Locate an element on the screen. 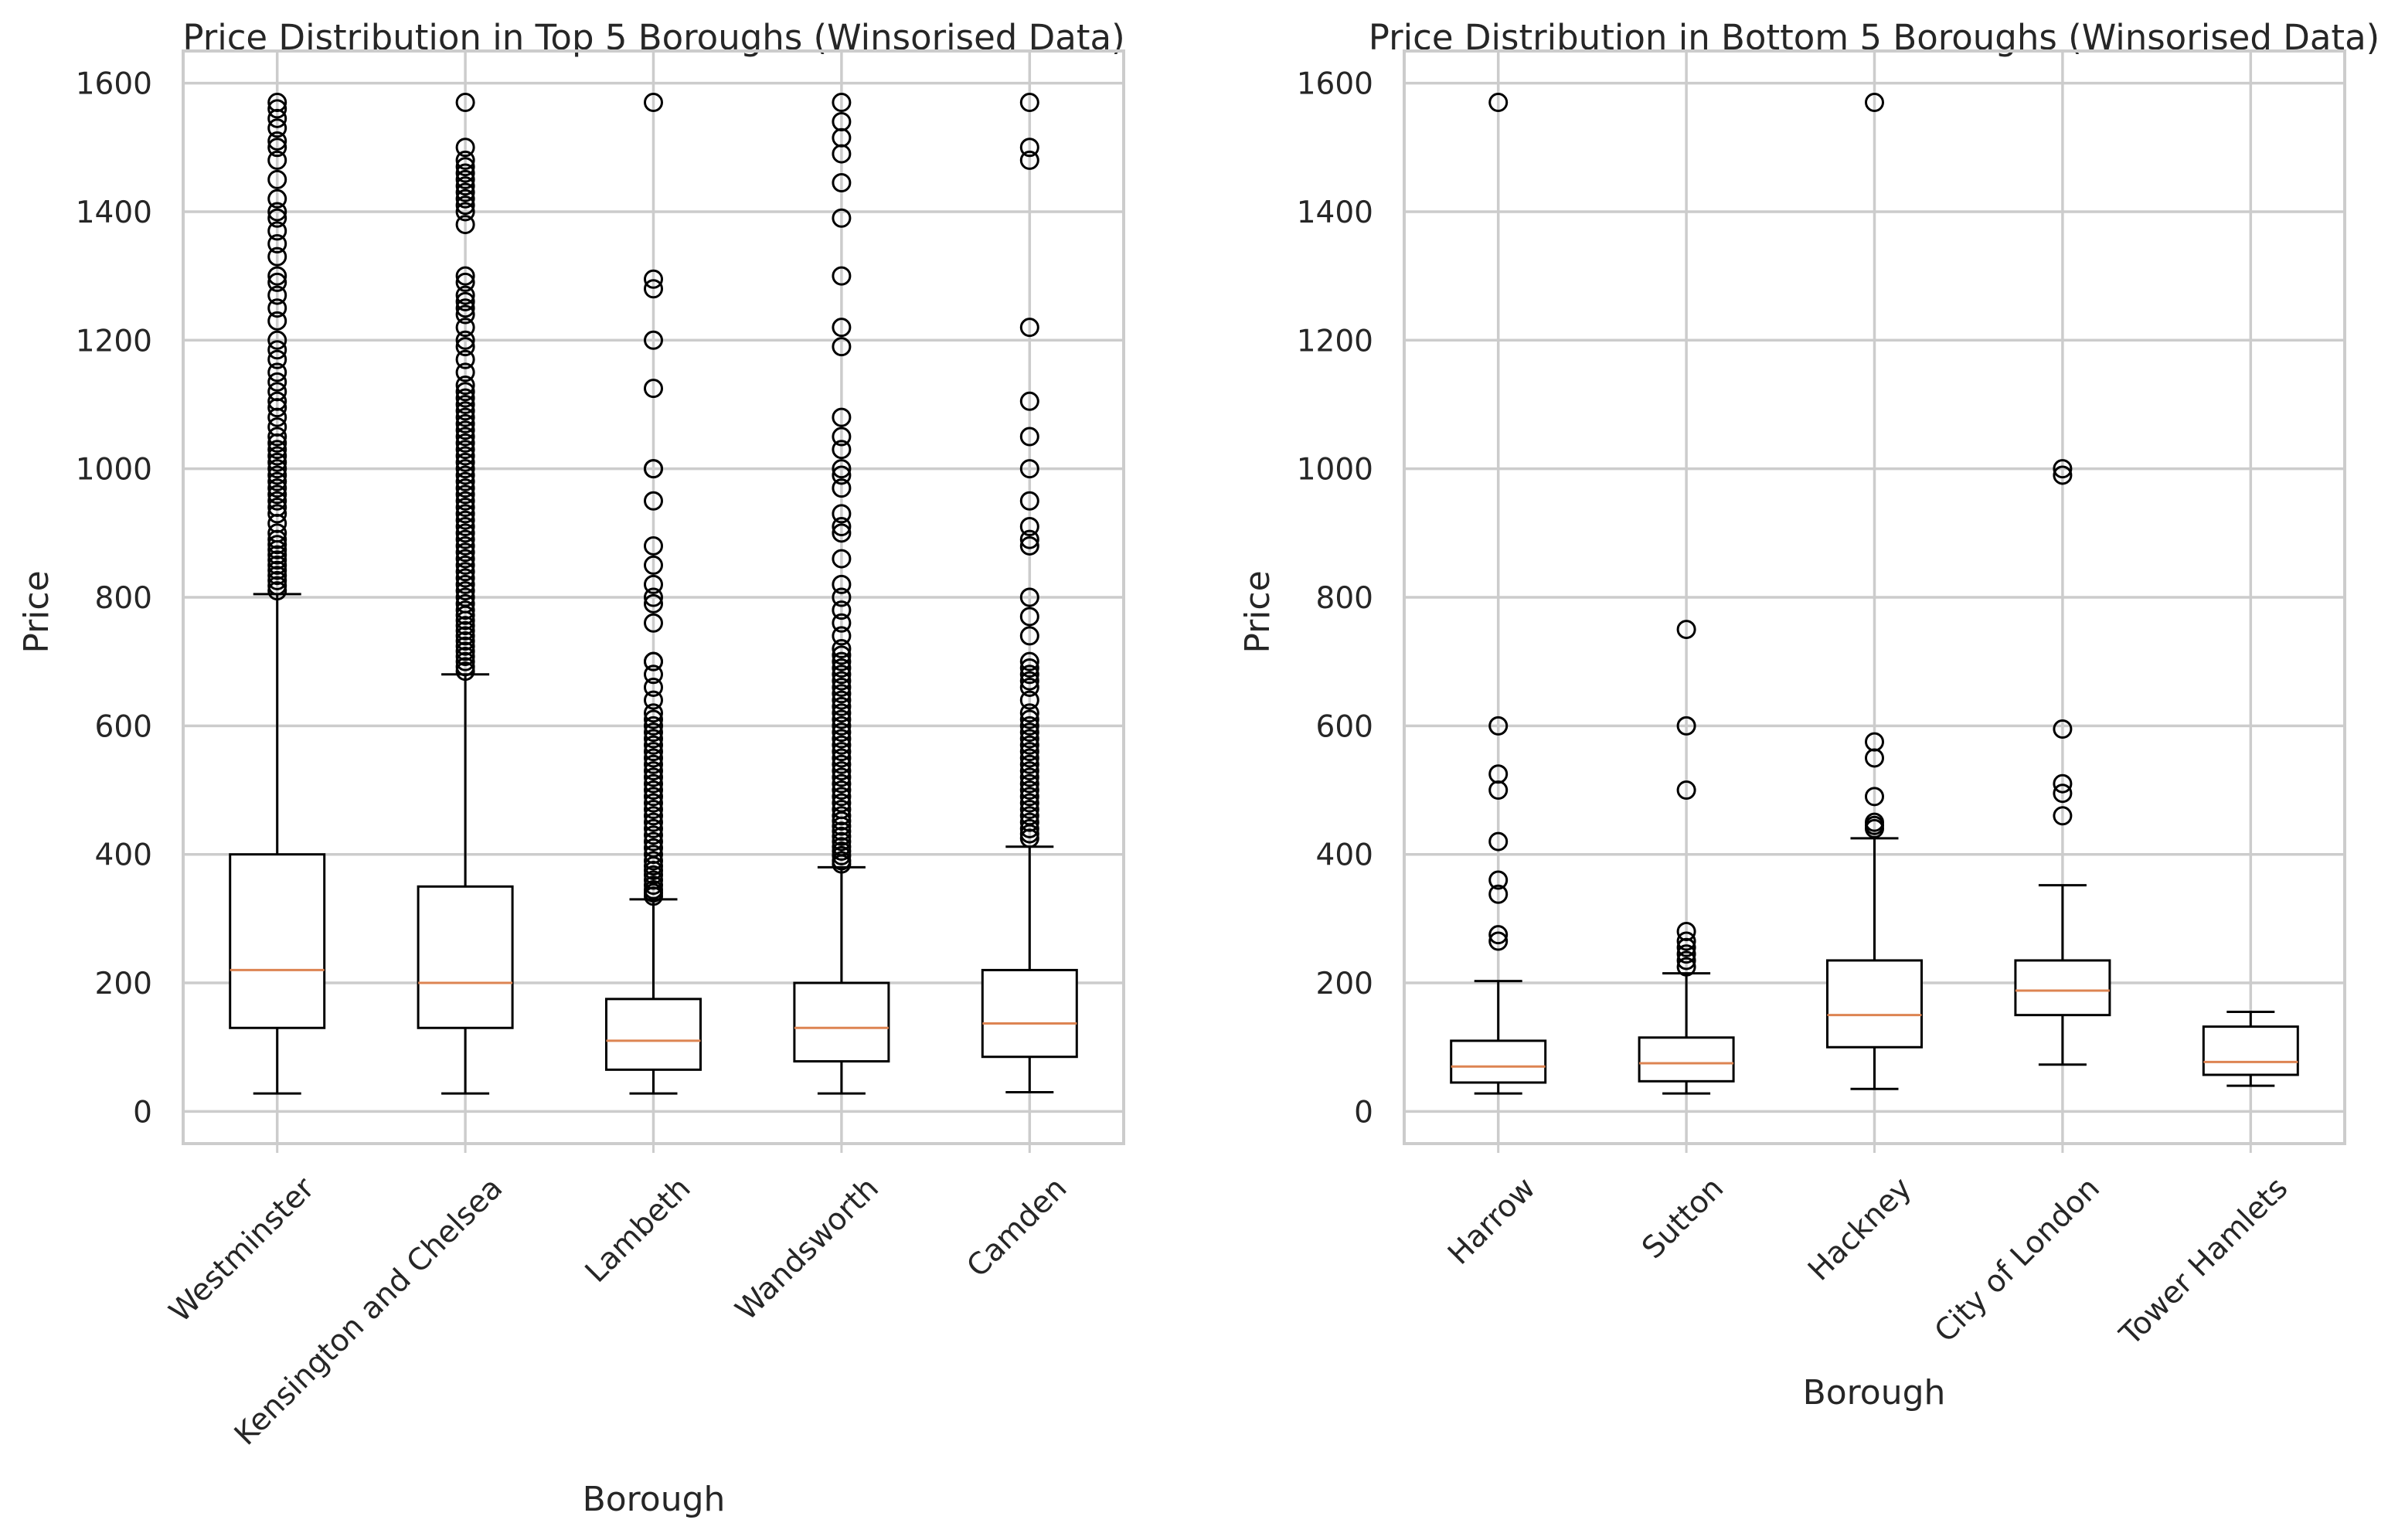 The width and height of the screenshot is (2388, 1540). box-wandsworth is located at coordinates (842, 594).